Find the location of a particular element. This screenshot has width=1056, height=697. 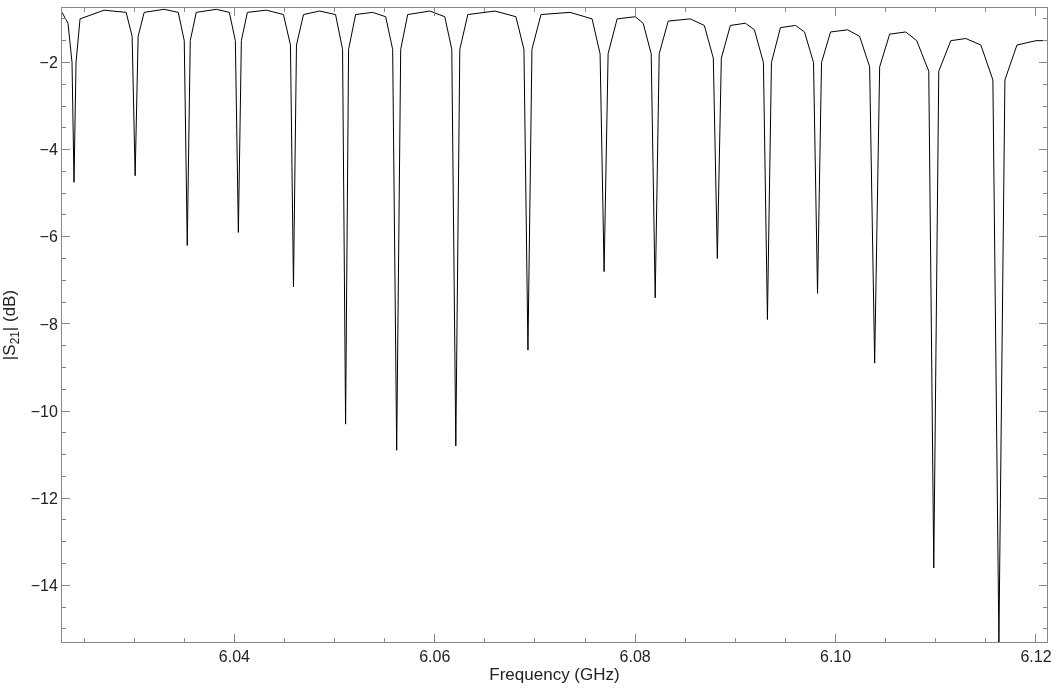

y-tick-label: −12 is located at coordinates (44, 498).